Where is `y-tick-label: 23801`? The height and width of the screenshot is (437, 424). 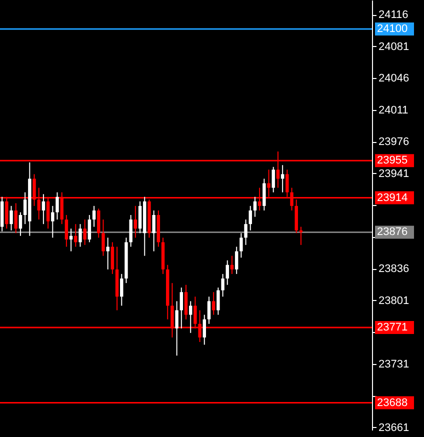 y-tick-label: 23801 is located at coordinates (394, 300).